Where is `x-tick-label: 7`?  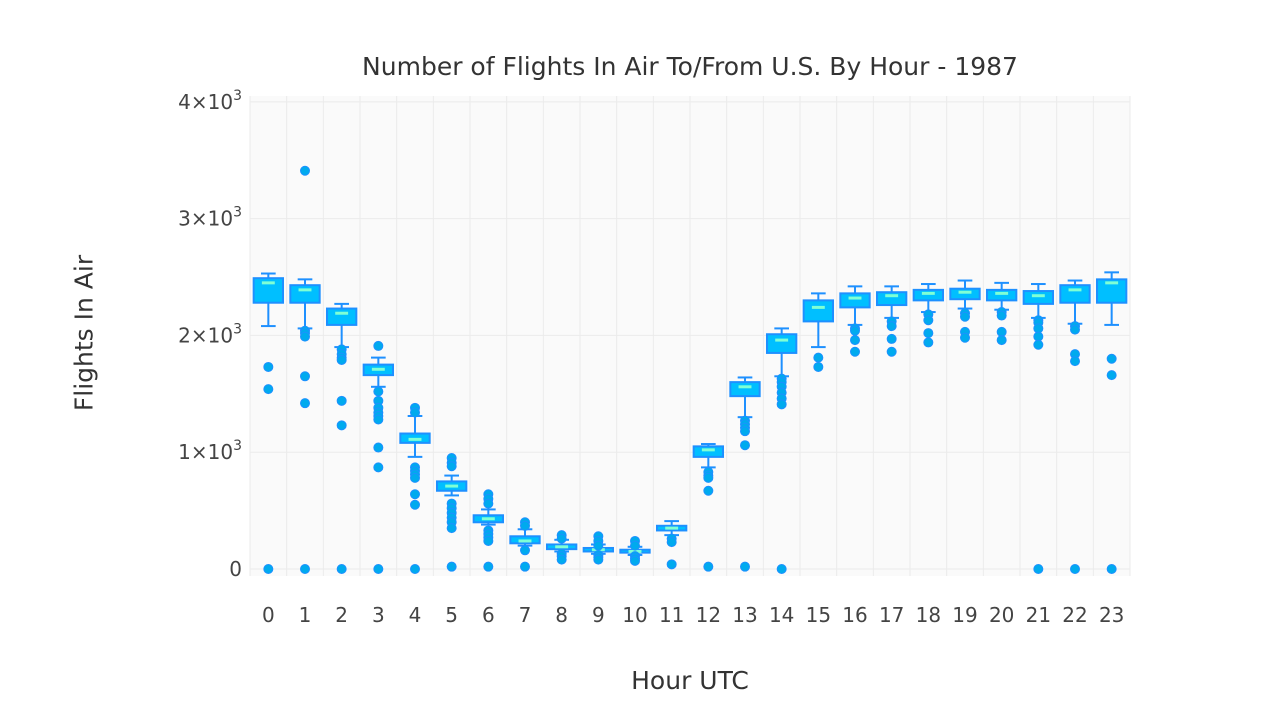 x-tick-label: 7 is located at coordinates (525, 615).